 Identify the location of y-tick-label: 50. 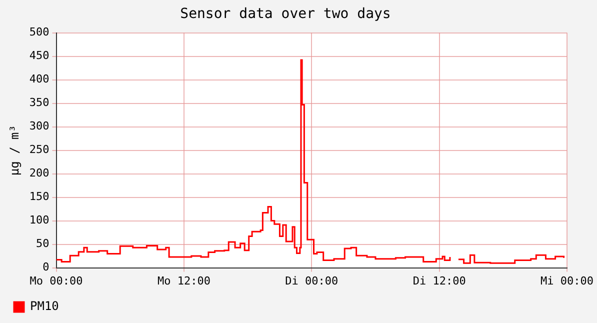
(43, 243).